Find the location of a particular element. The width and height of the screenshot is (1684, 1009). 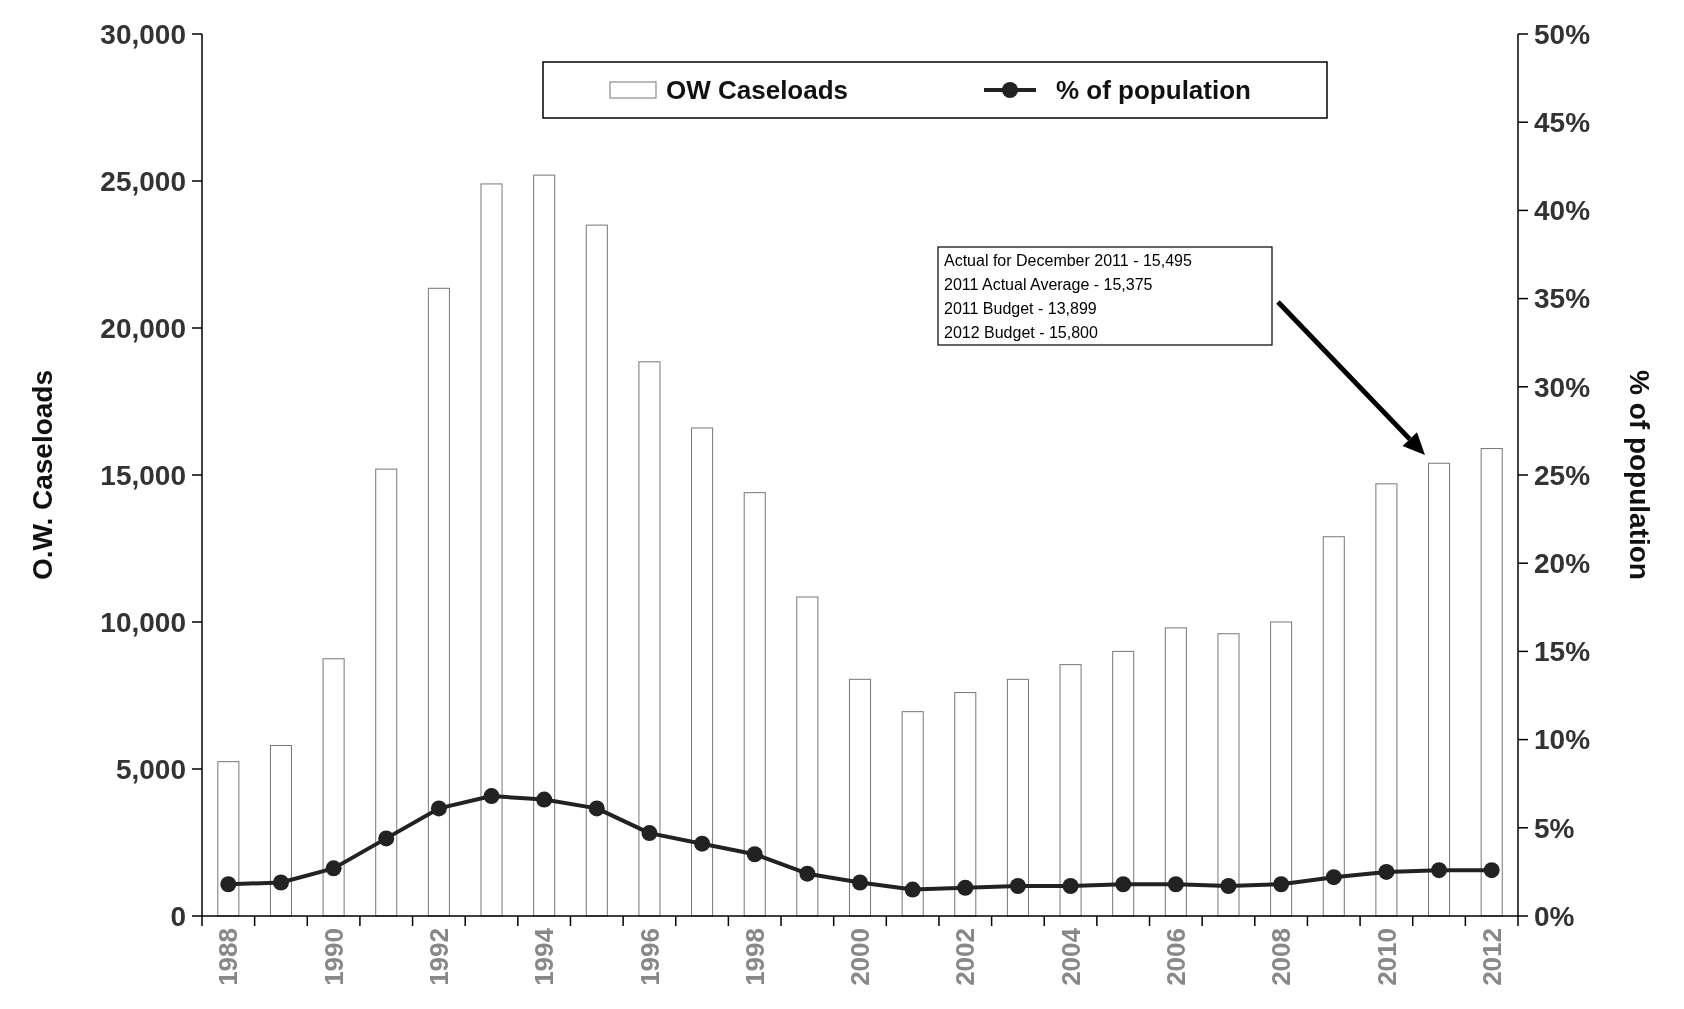

y2-tick-label: 30% is located at coordinates (1562, 387).